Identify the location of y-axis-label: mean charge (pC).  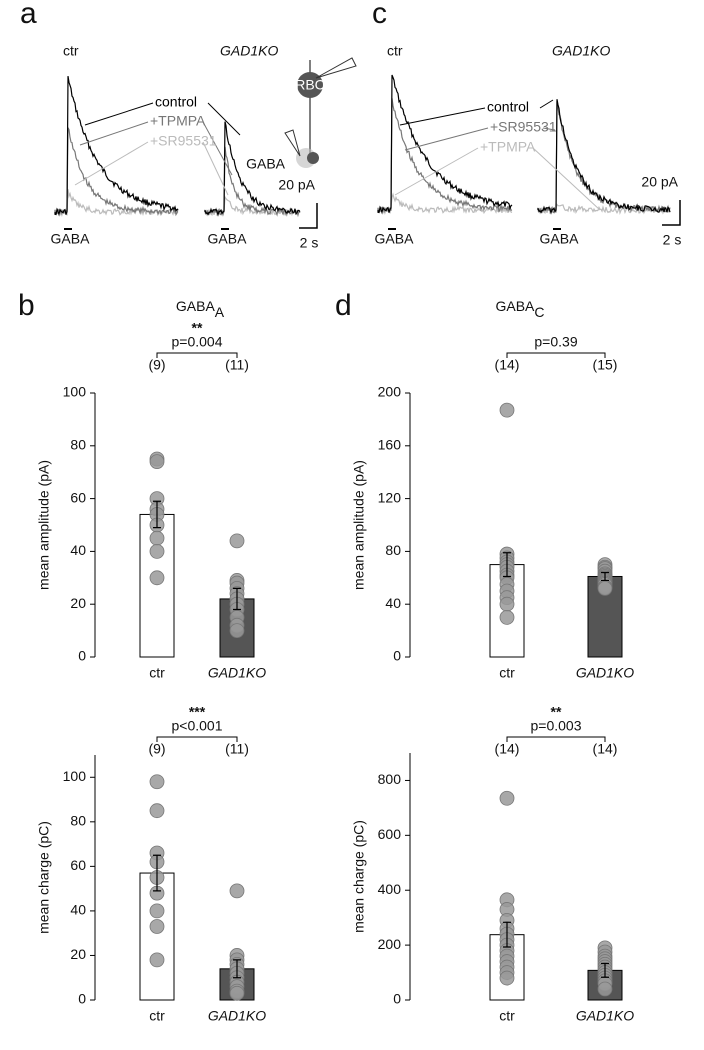
(359, 876).